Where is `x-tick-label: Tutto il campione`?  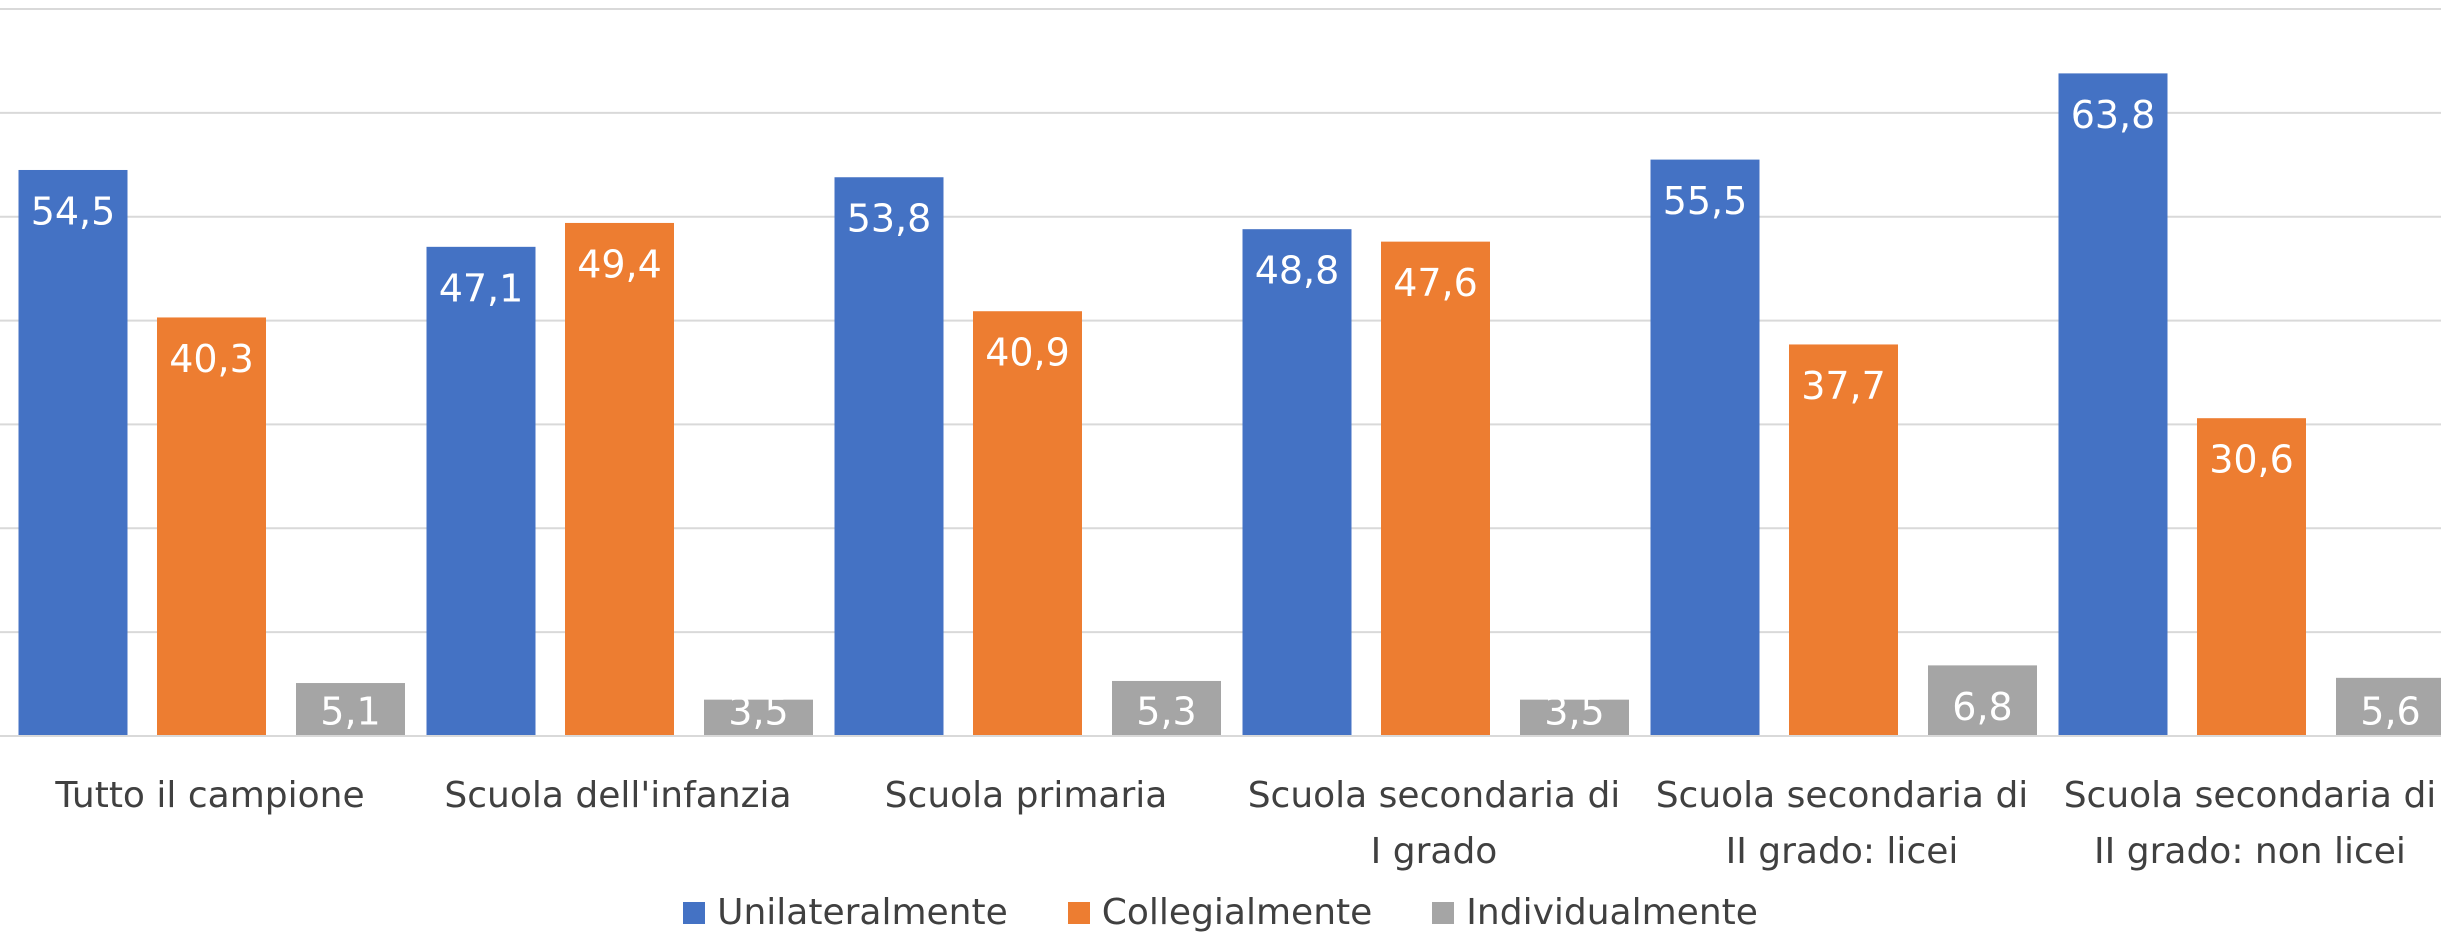
x-tick-label: Tutto il campione is located at coordinates (210, 795).